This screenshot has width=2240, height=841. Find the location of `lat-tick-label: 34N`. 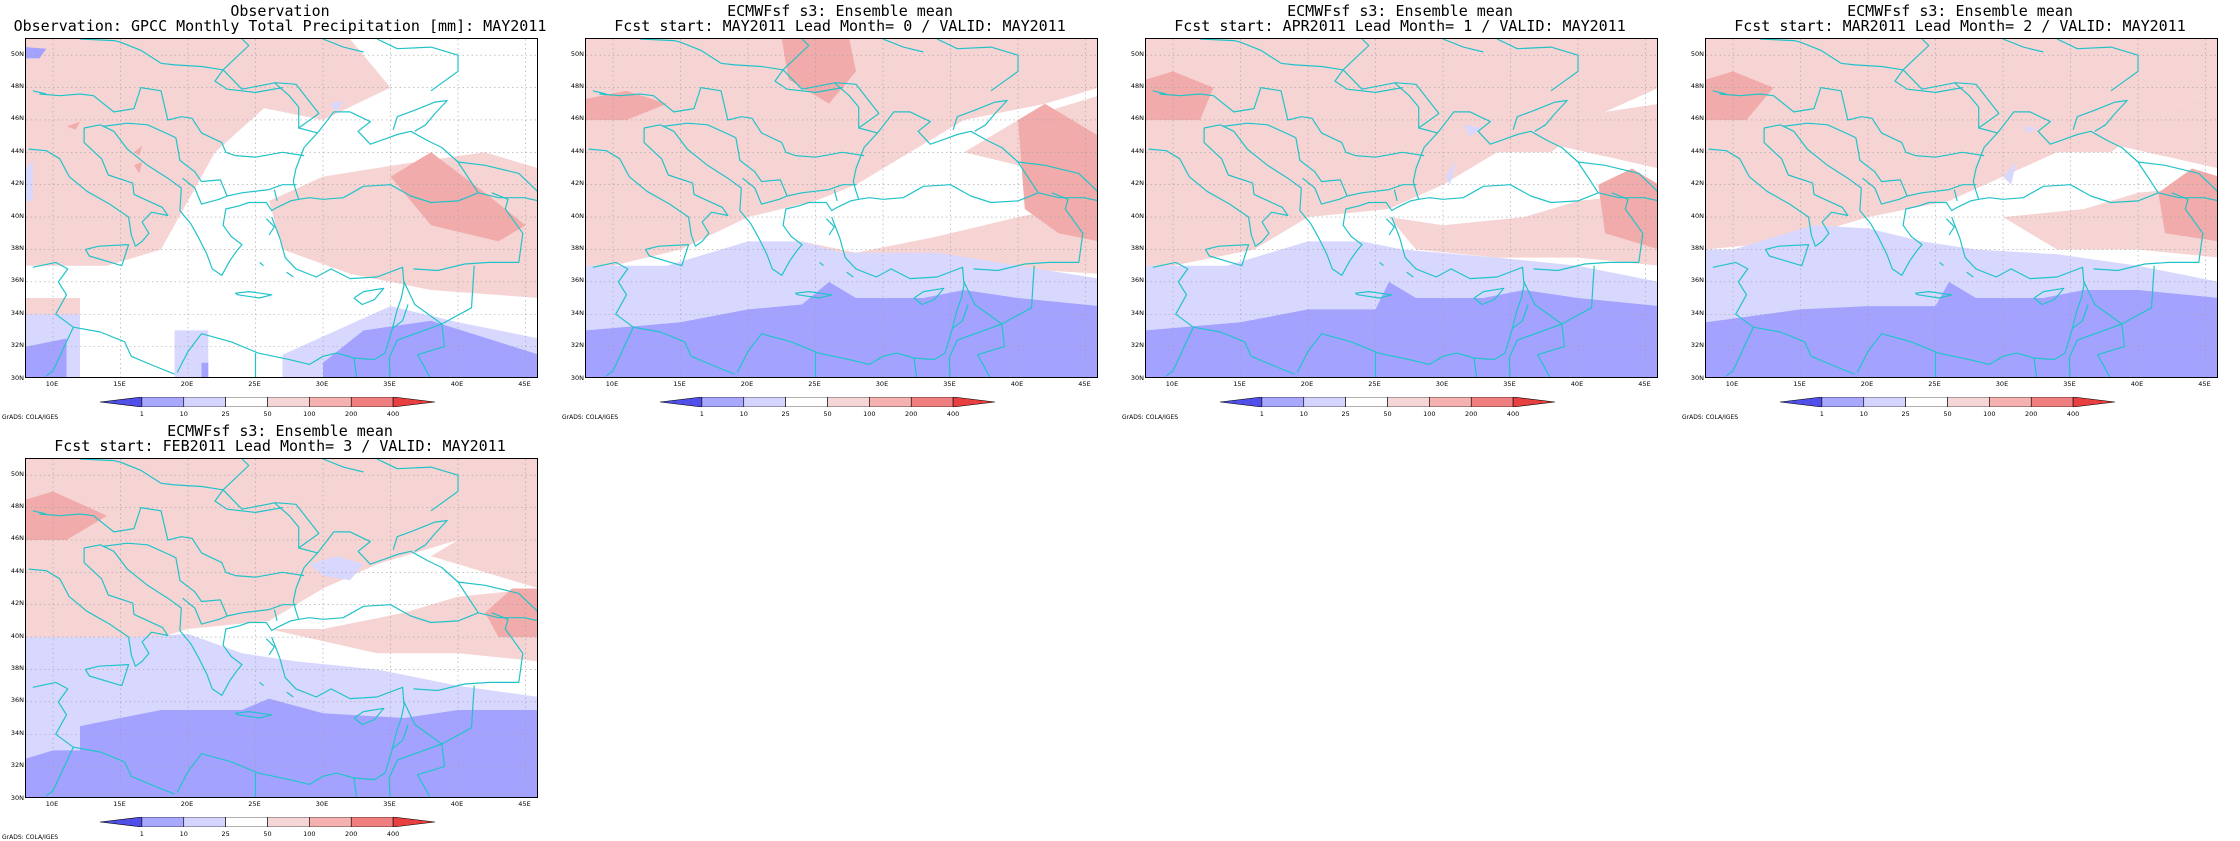

lat-tick-label: 34N is located at coordinates (17, 312).